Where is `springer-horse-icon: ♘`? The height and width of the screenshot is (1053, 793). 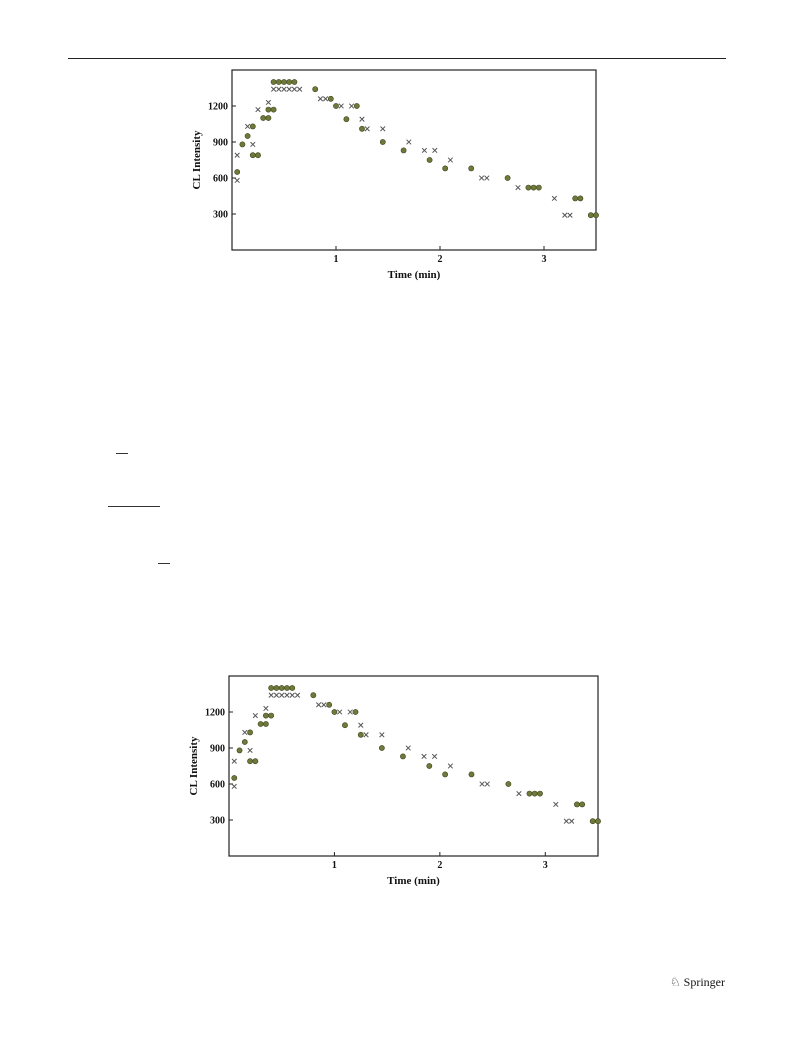 springer-horse-icon: ♘ is located at coordinates (675, 982).